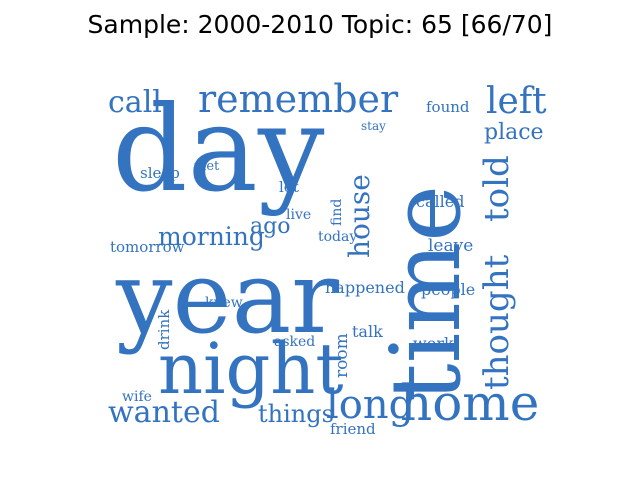  What do you see at coordinates (353, 429) in the screenshot?
I see `word-friend: friend` at bounding box center [353, 429].